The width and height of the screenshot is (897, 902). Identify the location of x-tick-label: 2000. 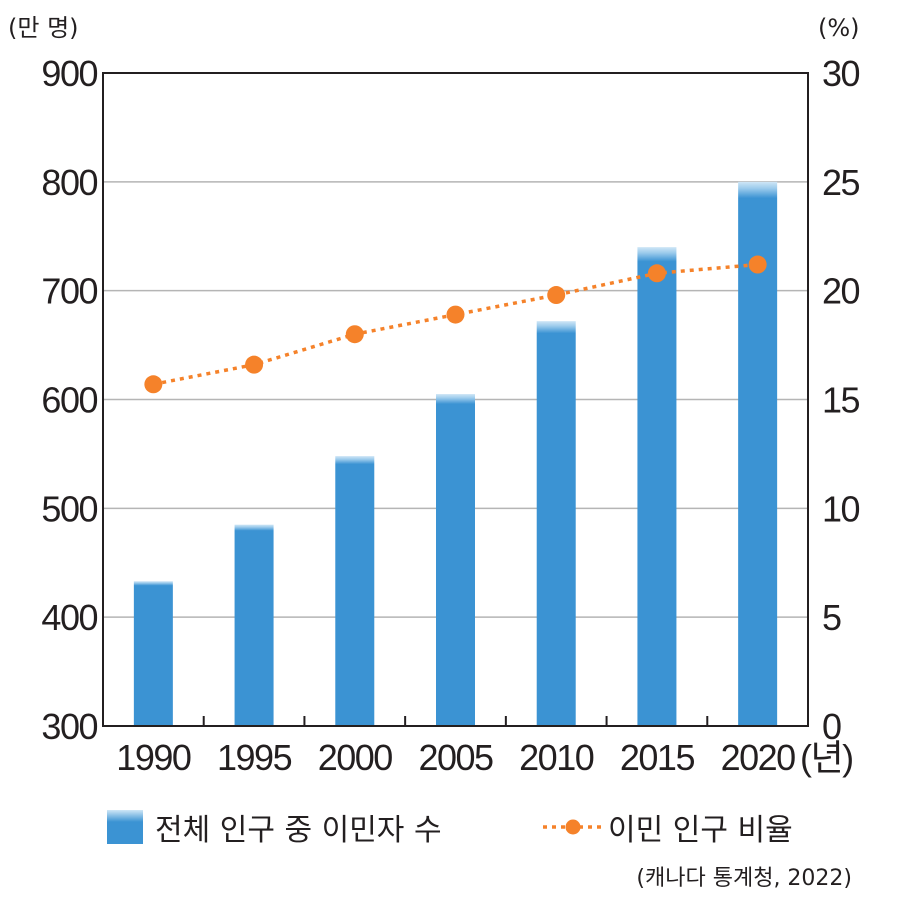
(355, 757).